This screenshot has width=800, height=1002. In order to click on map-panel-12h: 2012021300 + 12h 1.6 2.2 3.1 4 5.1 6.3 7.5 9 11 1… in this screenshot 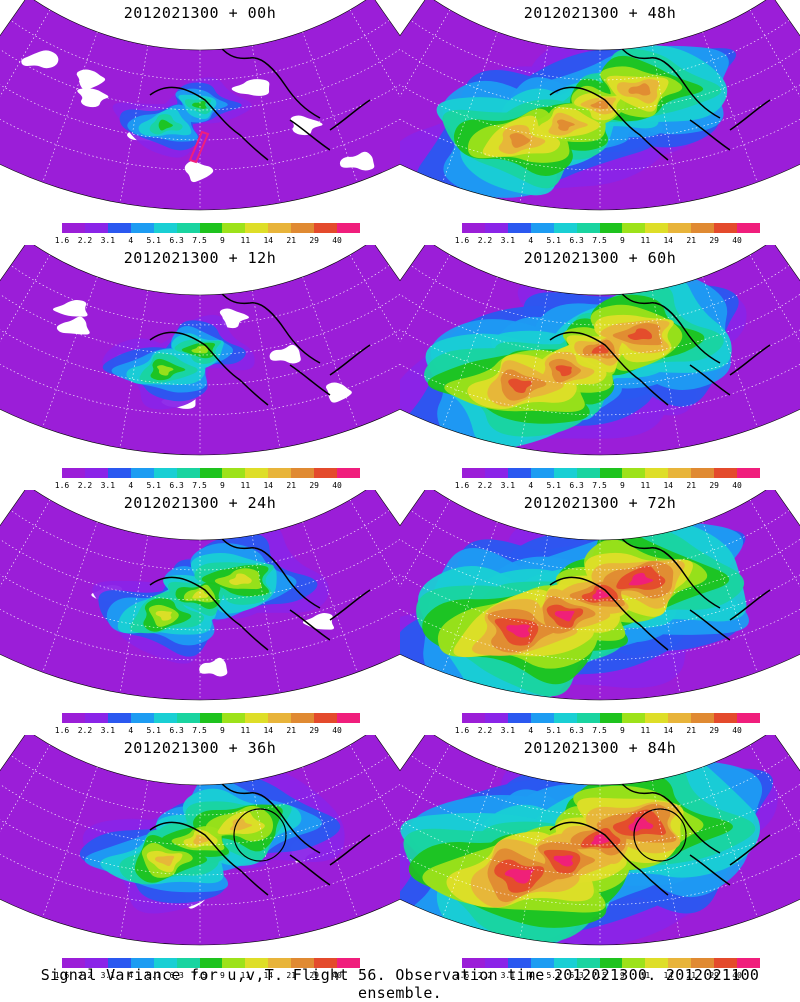, I will do `click(200, 367)`.